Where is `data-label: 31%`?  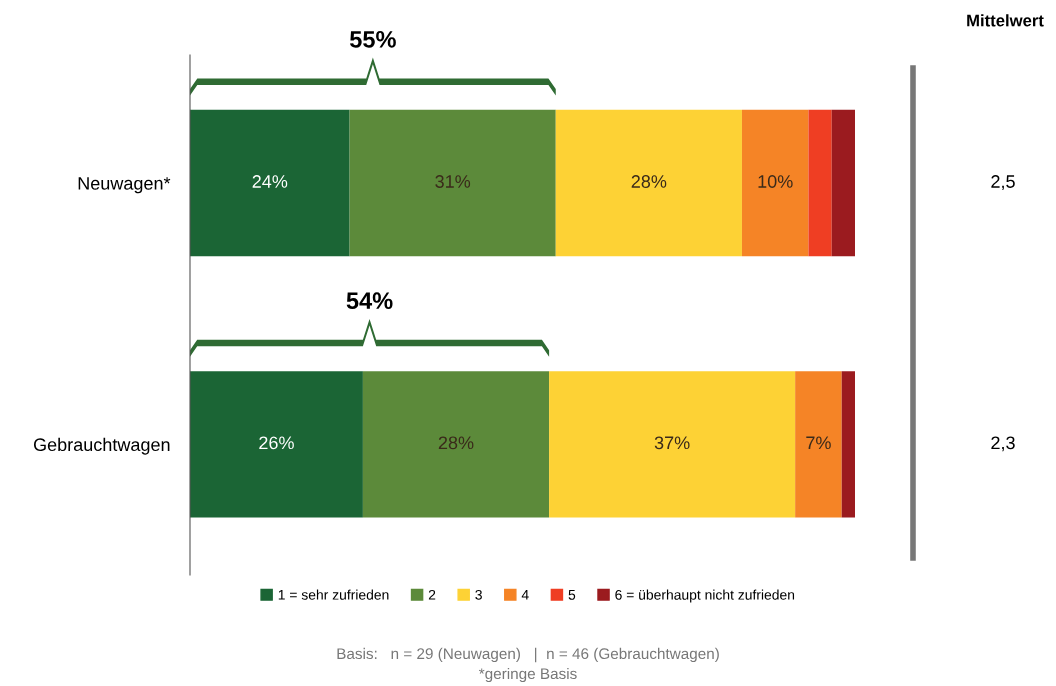
data-label: 31% is located at coordinates (453, 181).